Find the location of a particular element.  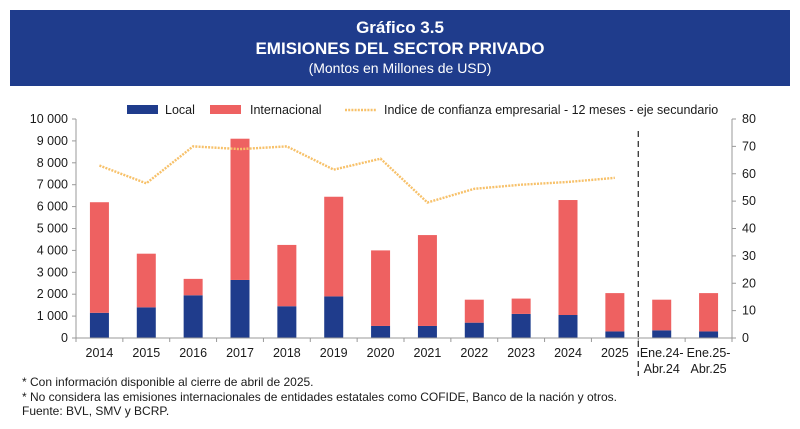

x-tick-label-line: 2014 is located at coordinates (100, 353).